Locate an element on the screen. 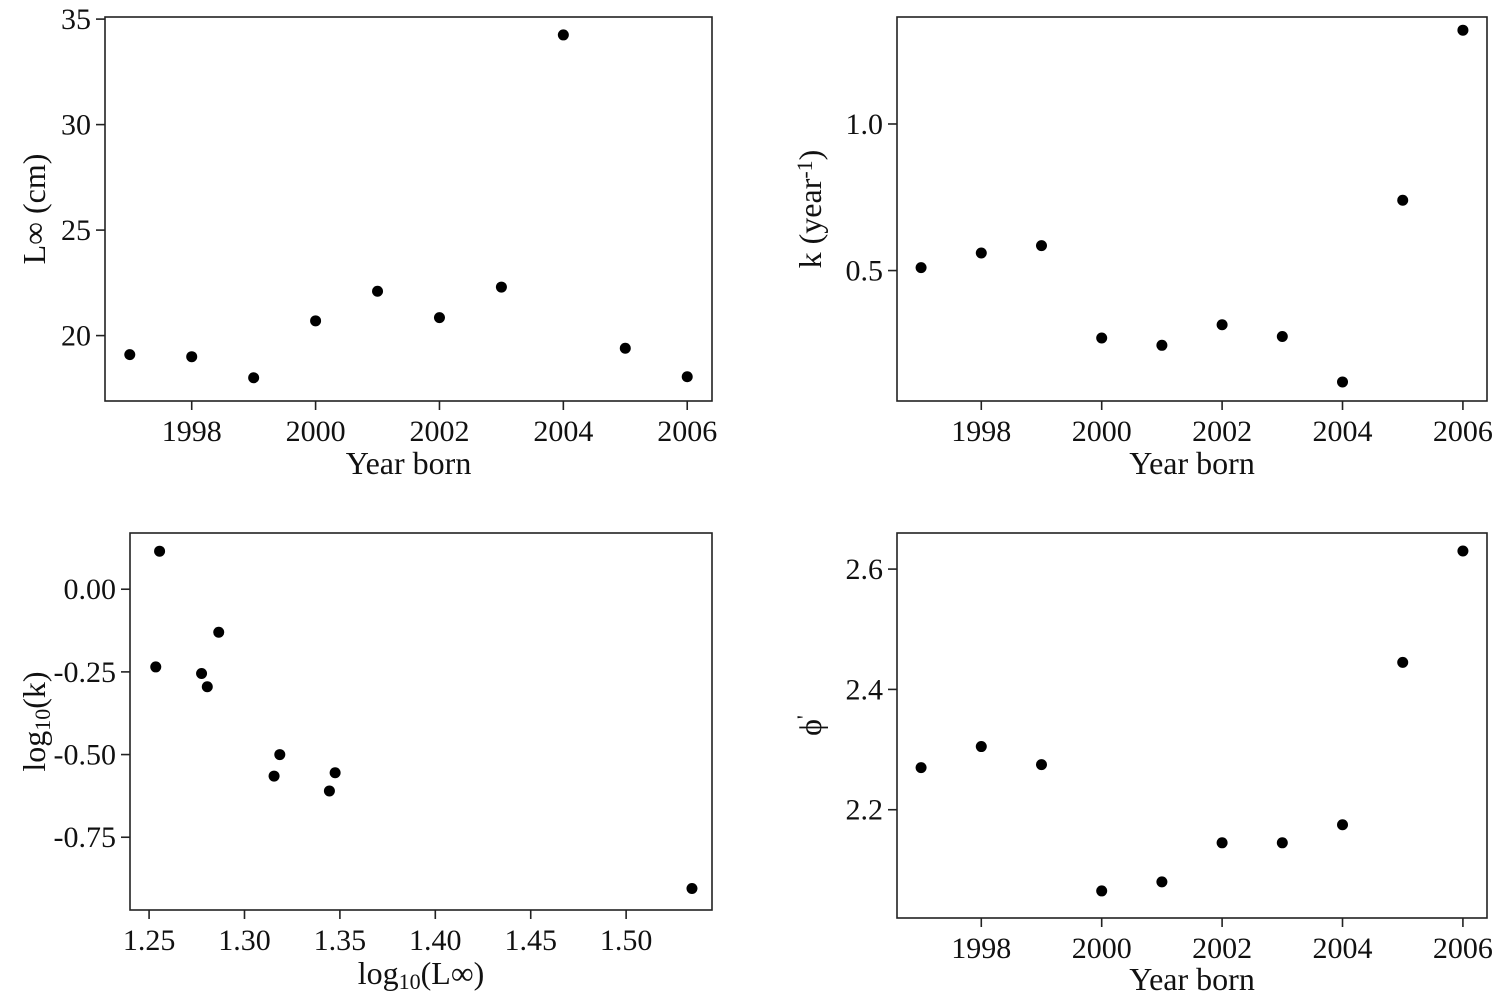 The image size is (1500, 996). x-tick-label: 1.50 is located at coordinates (626, 940).